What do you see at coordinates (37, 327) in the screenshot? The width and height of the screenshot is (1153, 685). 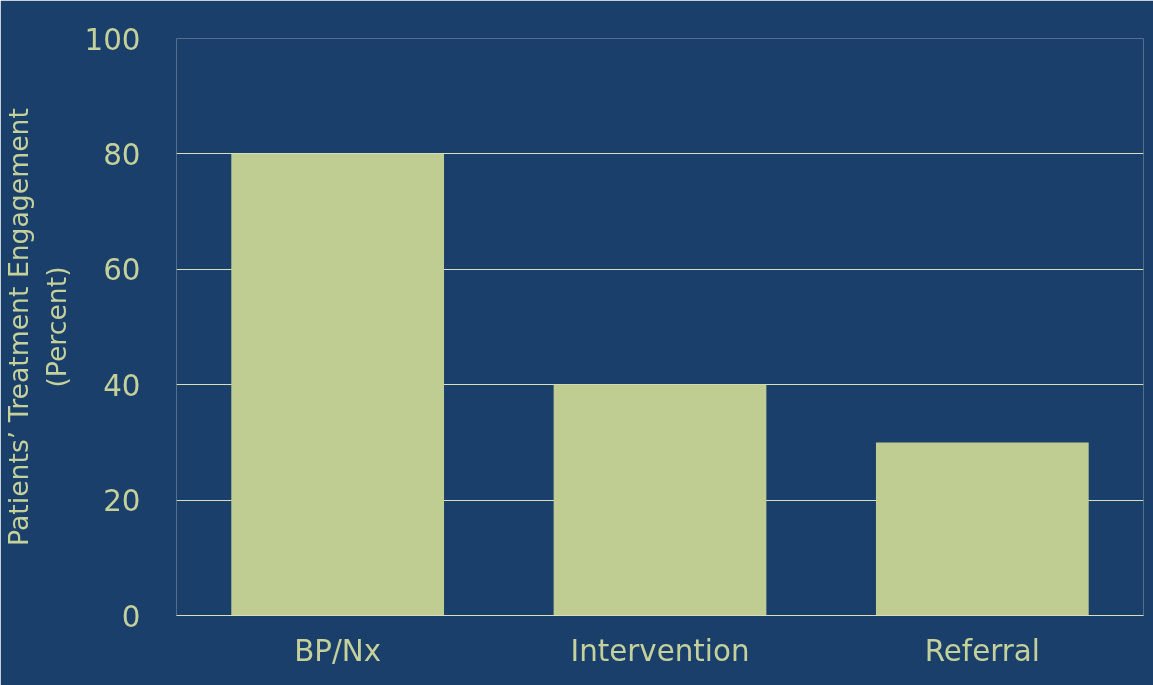 I see `y-axis-title: Patients’ Treatment Engagement (Percent)` at bounding box center [37, 327].